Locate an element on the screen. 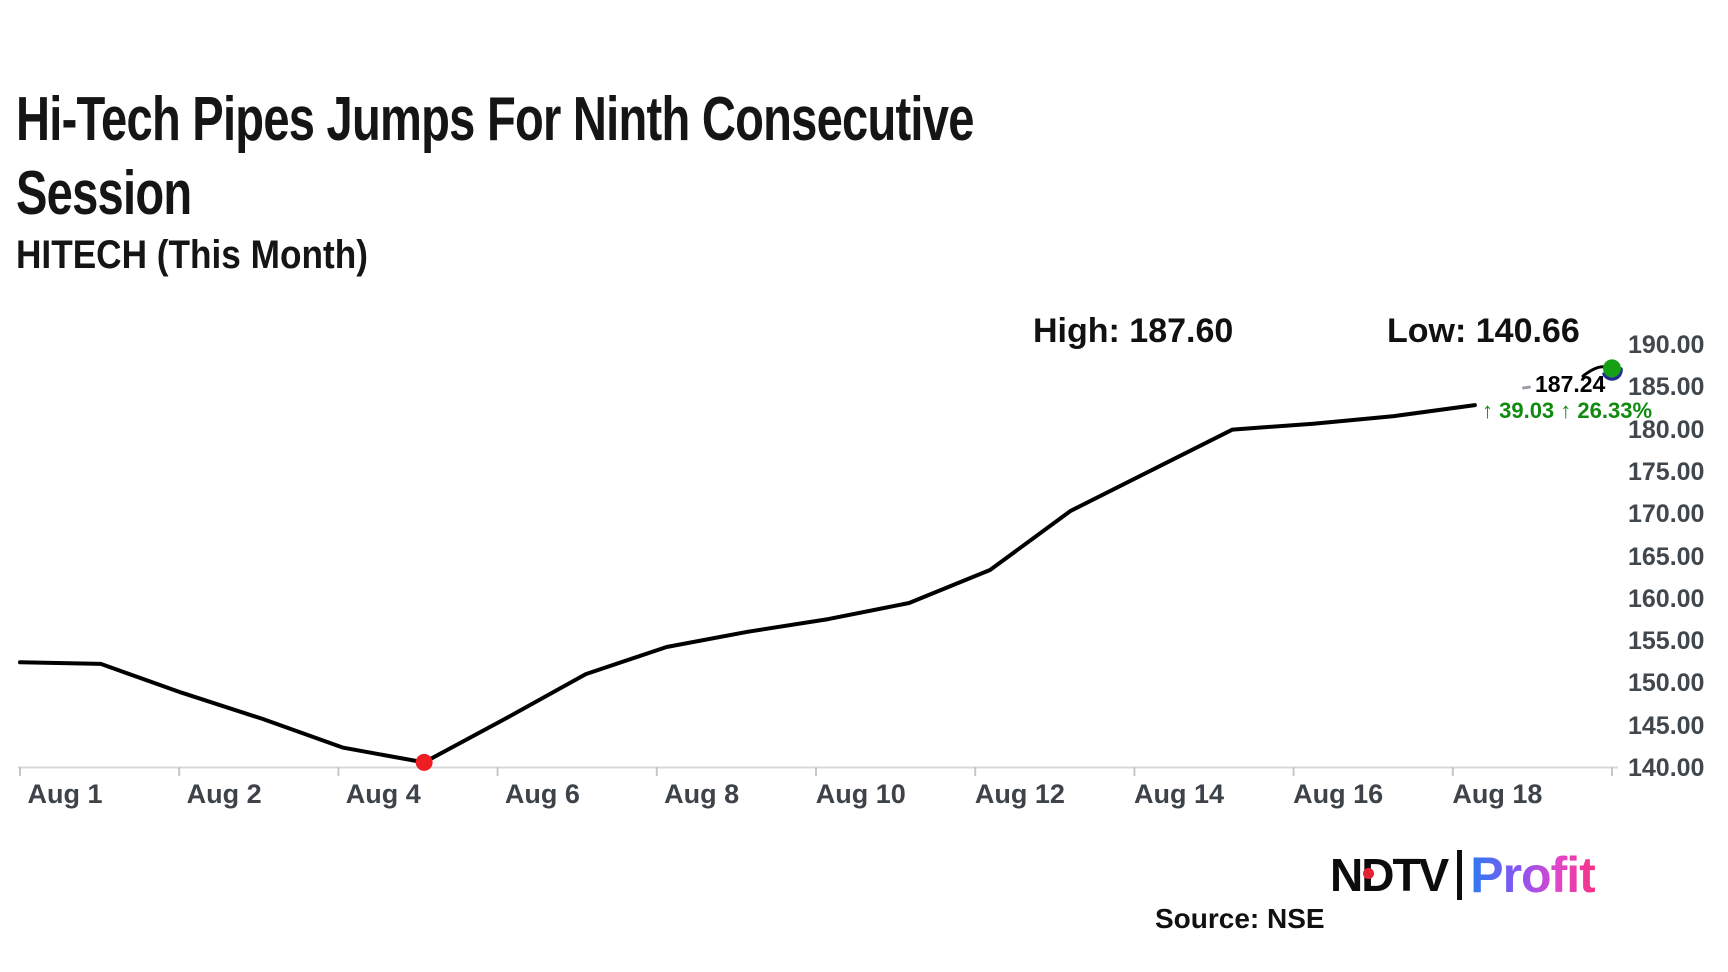 This screenshot has height=972, width=1728. last-price-label: 187.24 is located at coordinates (1570, 384).